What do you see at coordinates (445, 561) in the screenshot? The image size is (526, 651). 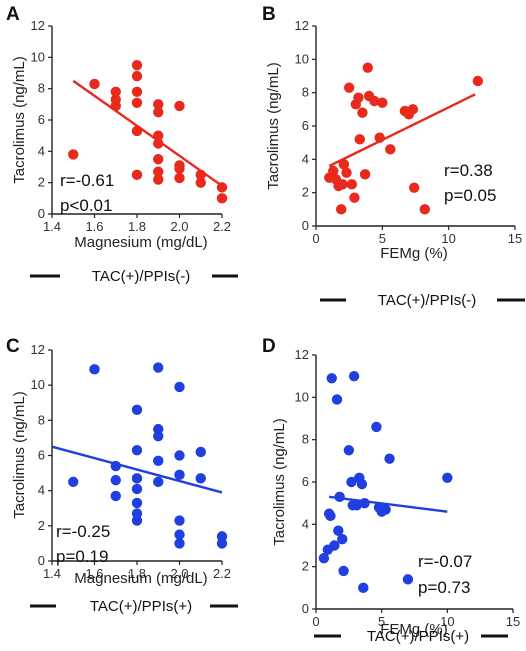 I see `stat-r: r=-0.07` at bounding box center [445, 561].